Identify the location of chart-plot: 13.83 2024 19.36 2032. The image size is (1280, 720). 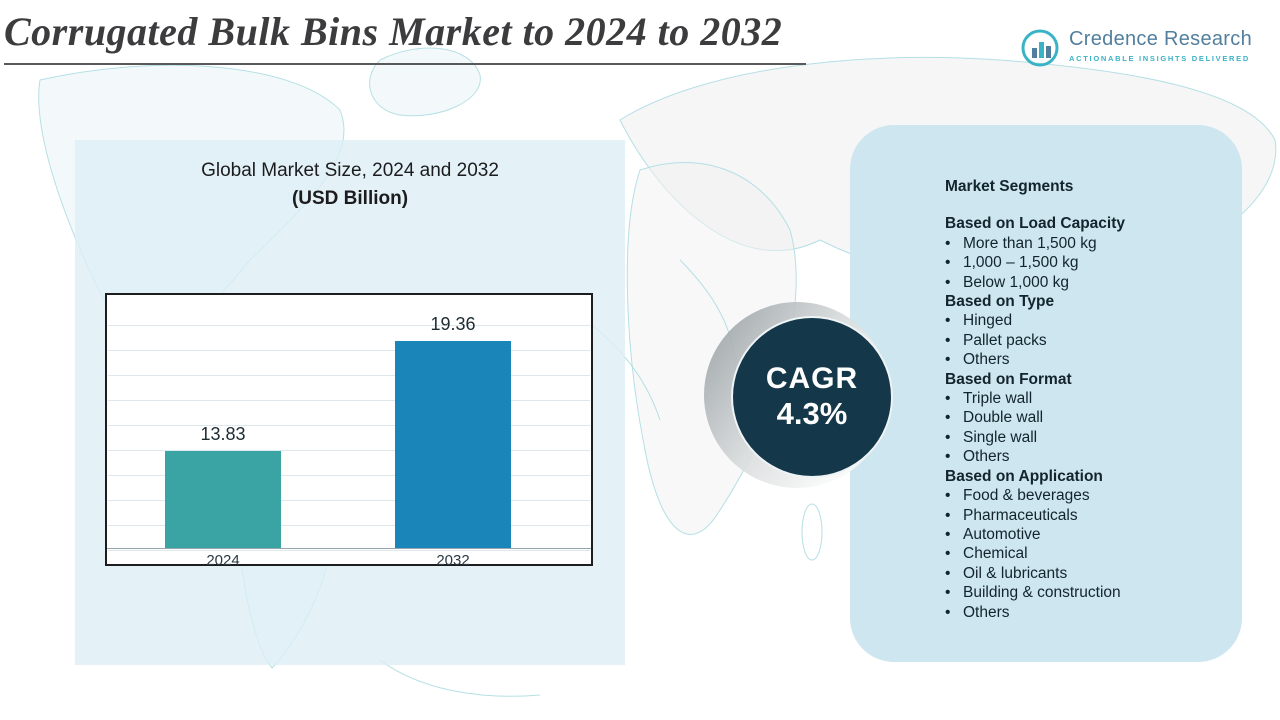
(349, 431).